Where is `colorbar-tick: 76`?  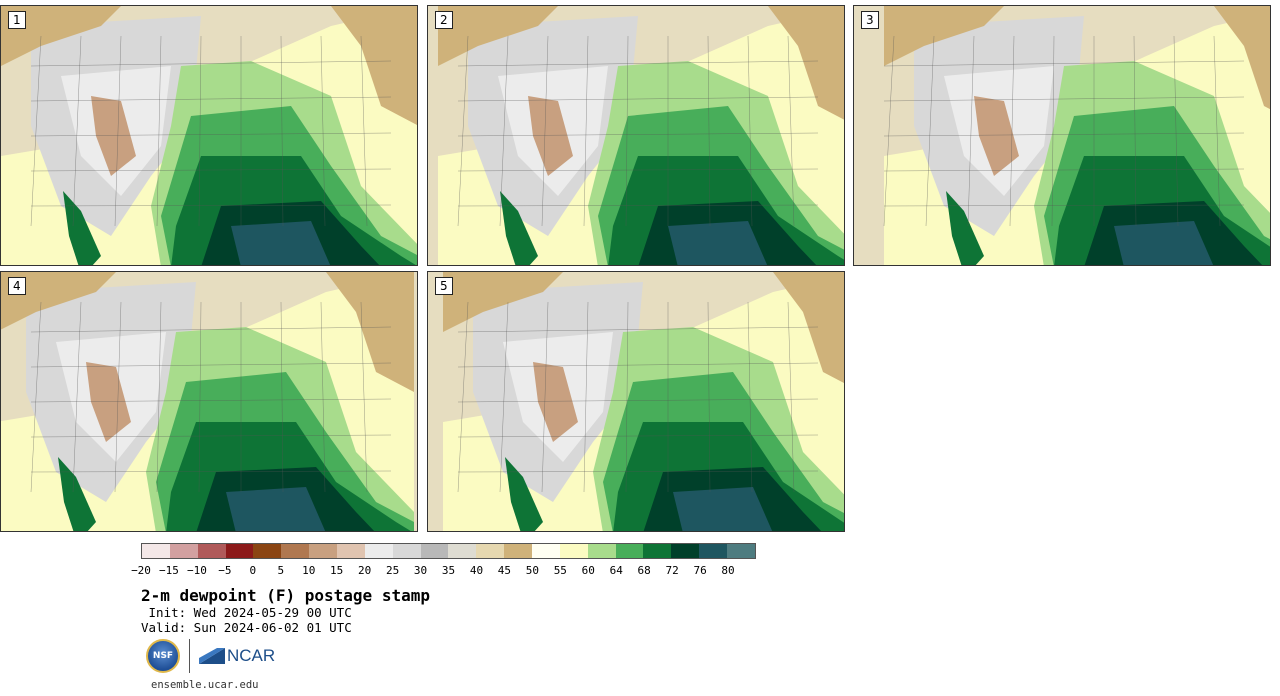 colorbar-tick: 76 is located at coordinates (700, 570).